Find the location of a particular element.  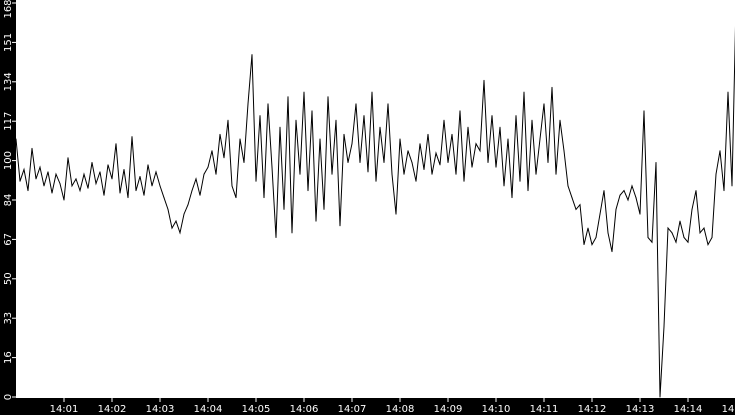

x-tick-label: 14:12 is located at coordinates (592, 409).